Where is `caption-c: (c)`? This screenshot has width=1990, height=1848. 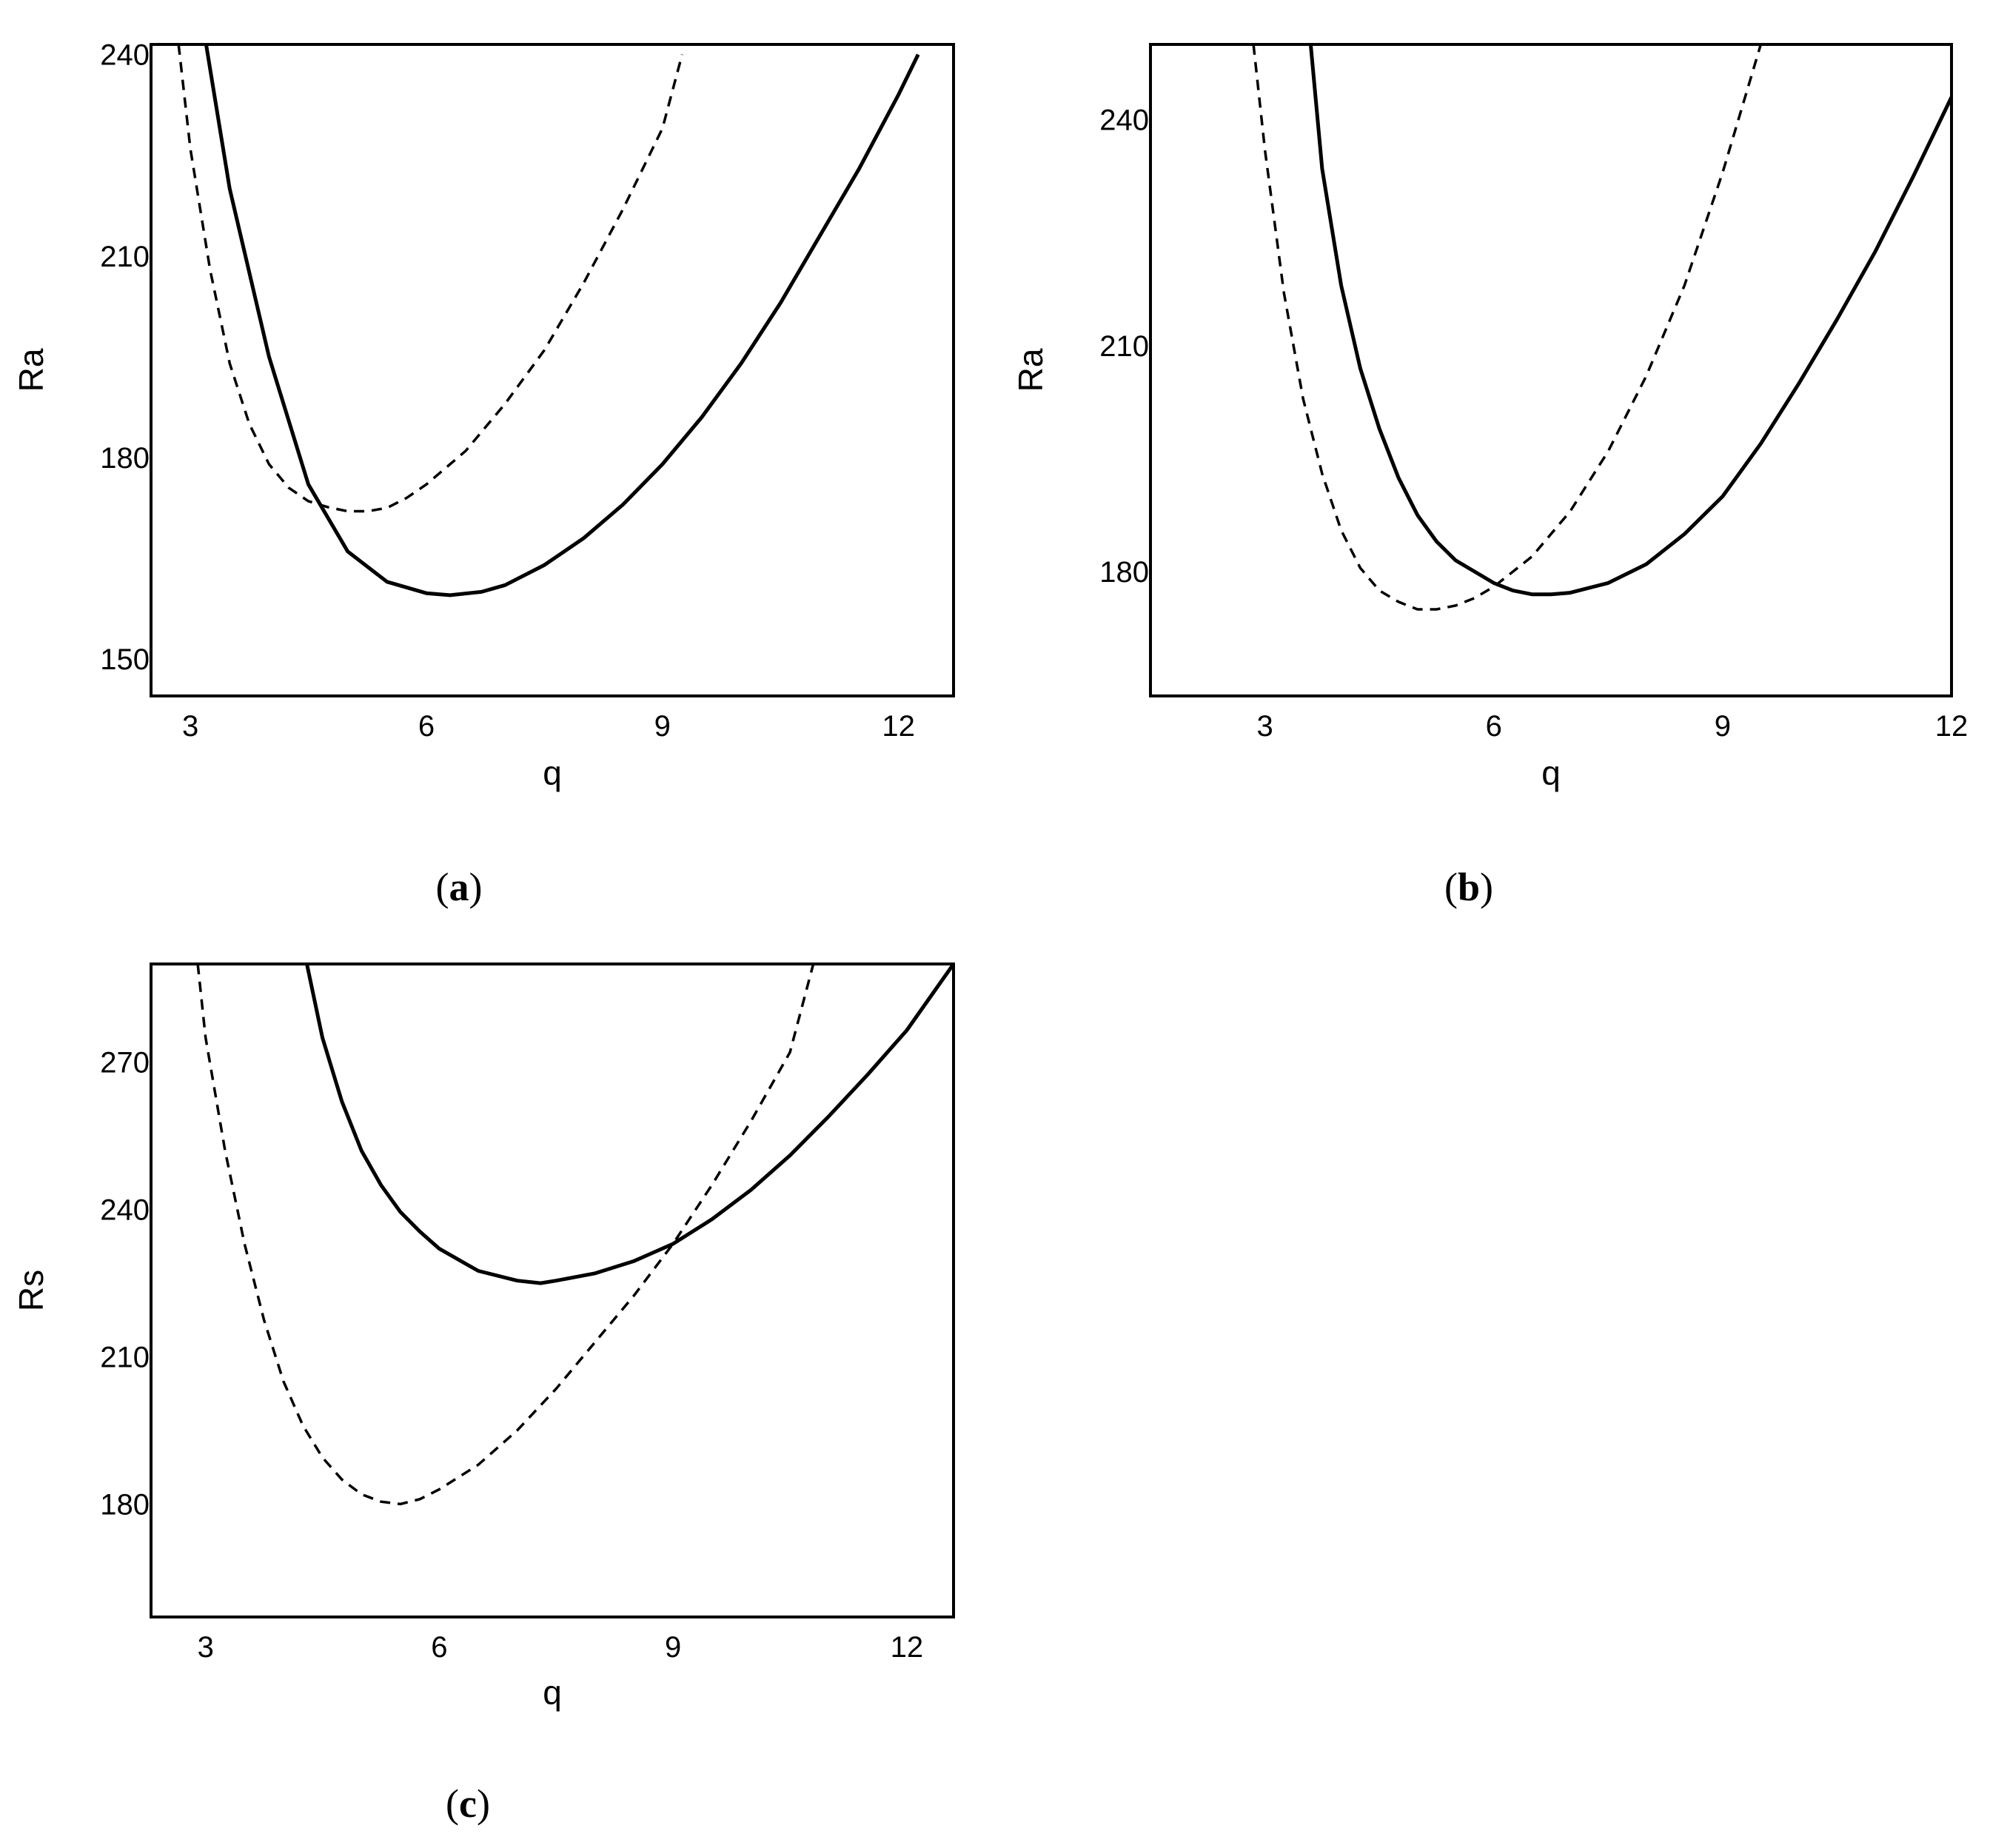 caption-c: (c) is located at coordinates (468, 1803).